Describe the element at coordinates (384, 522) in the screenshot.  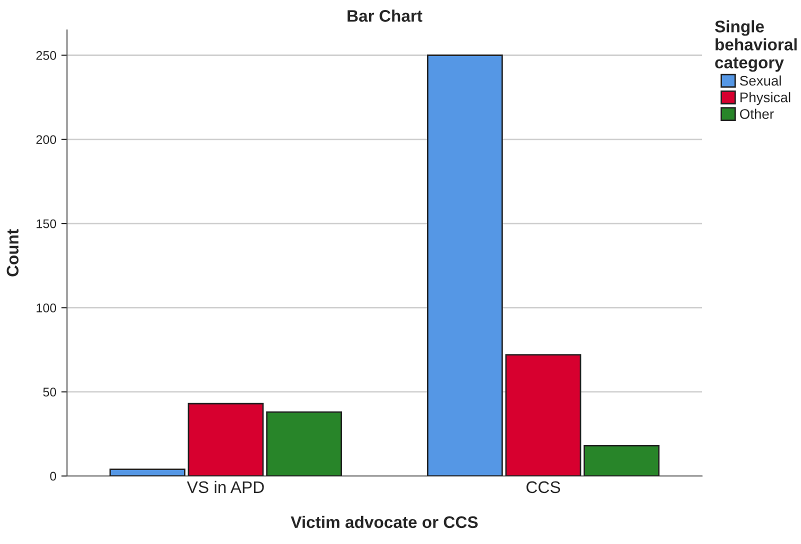
I see `x-axis-title: Victim advocate or CCS` at that location.